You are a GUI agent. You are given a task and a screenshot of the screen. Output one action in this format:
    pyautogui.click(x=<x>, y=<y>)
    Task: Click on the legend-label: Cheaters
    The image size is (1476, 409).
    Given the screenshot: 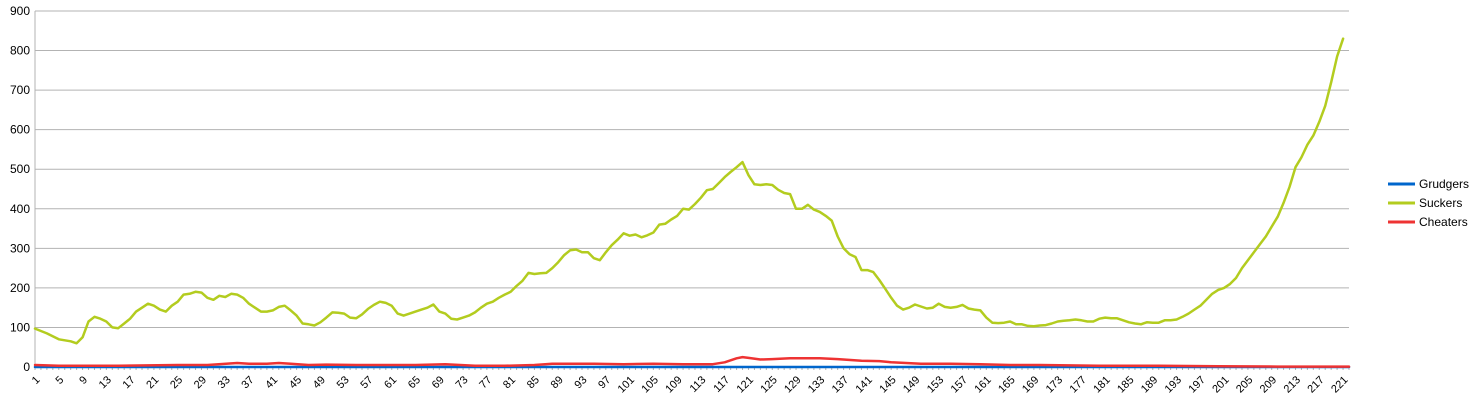 What is the action you would take?
    pyautogui.click(x=1443, y=222)
    